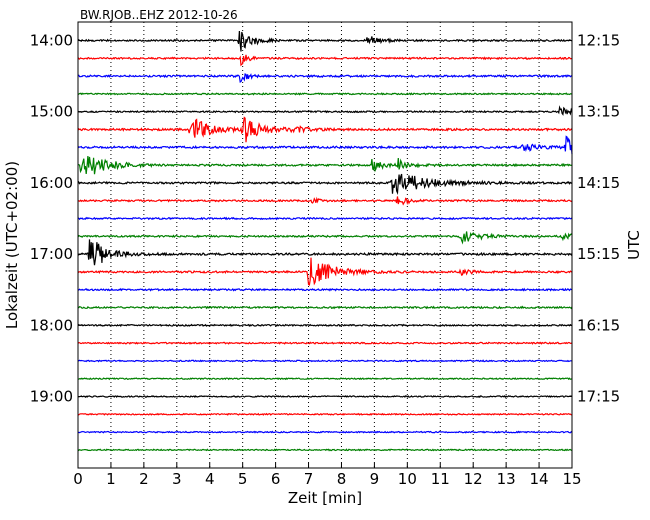  What do you see at coordinates (309, 479) in the screenshot?
I see `x-tick-label: 7` at bounding box center [309, 479].